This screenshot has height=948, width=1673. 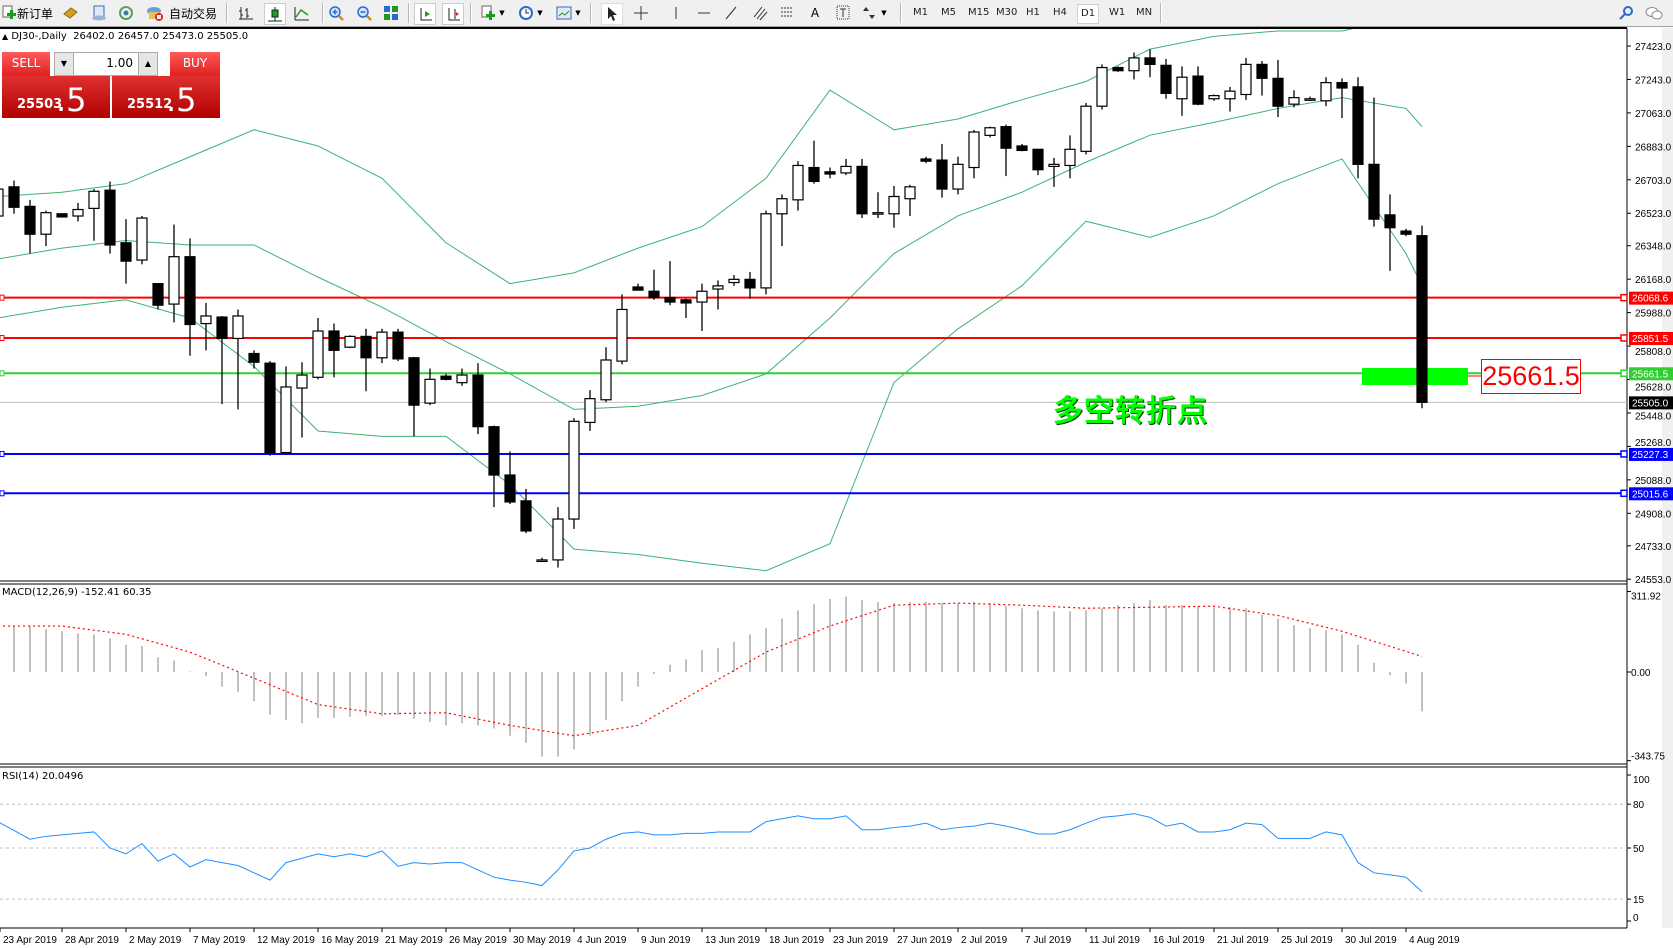 I want to click on timeframe-d1: D1, so click(x=1088, y=14).